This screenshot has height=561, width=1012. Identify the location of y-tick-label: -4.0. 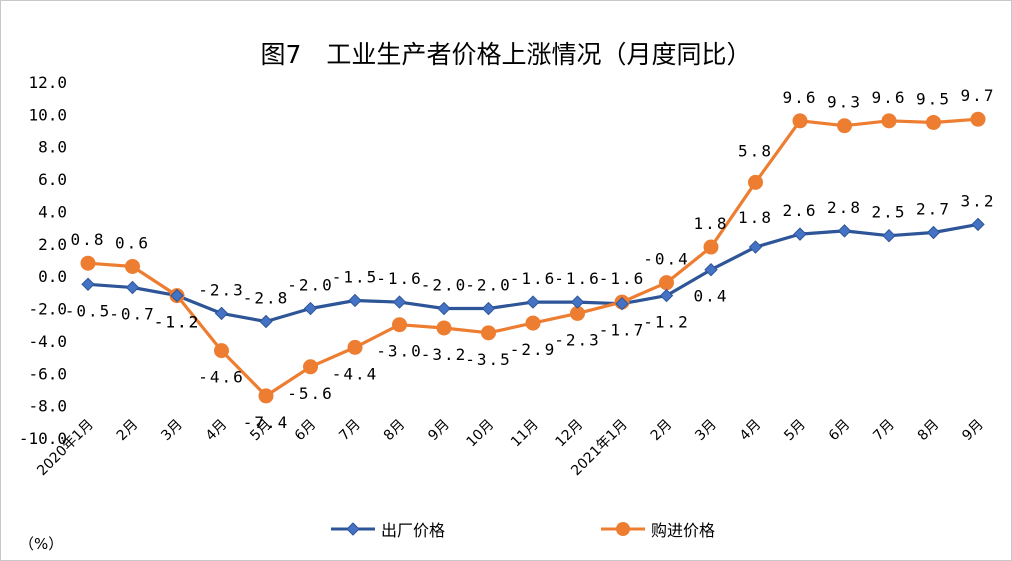
(47, 341).